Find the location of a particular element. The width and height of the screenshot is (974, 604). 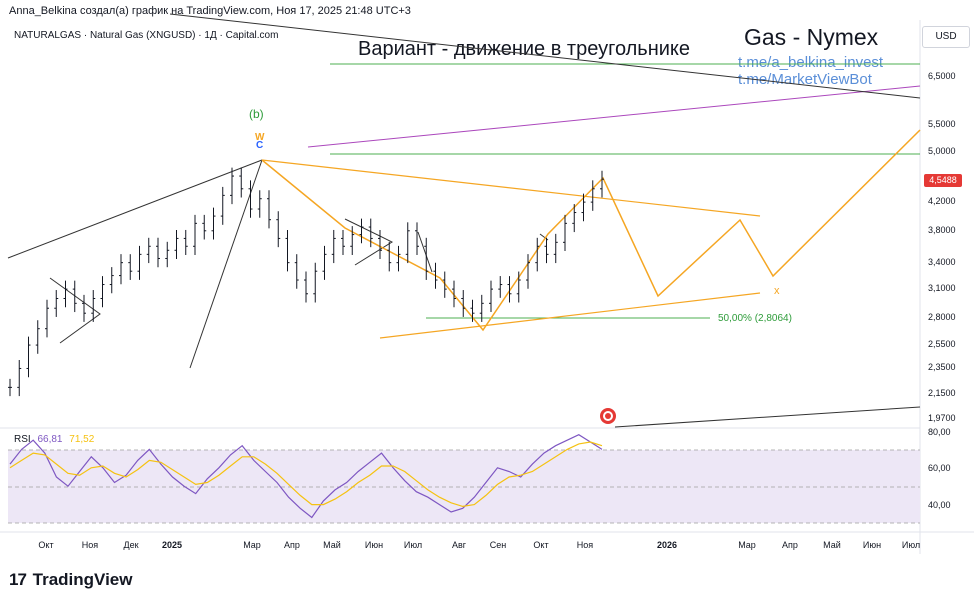

rsi-band is located at coordinates (464, 486).